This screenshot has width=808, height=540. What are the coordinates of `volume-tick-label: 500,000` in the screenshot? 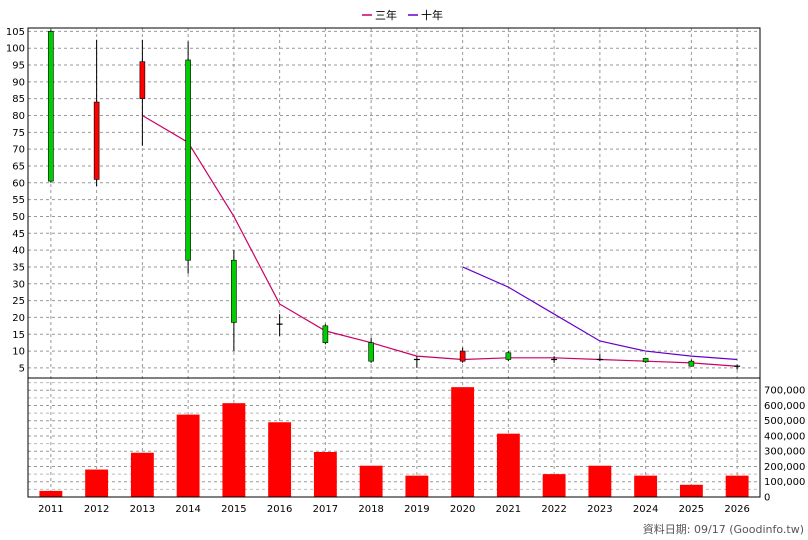 It's located at (784, 421).